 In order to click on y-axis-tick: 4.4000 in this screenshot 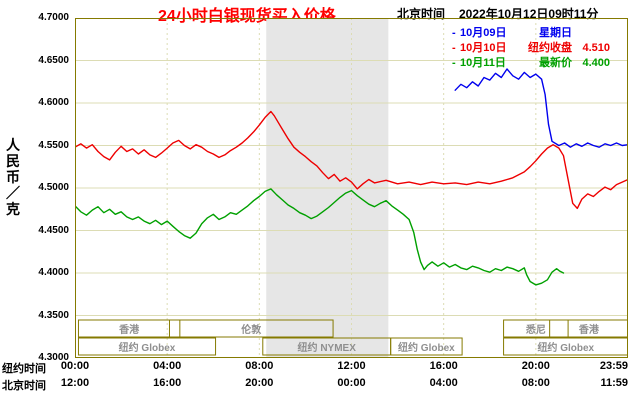, I will do `click(53, 272)`.